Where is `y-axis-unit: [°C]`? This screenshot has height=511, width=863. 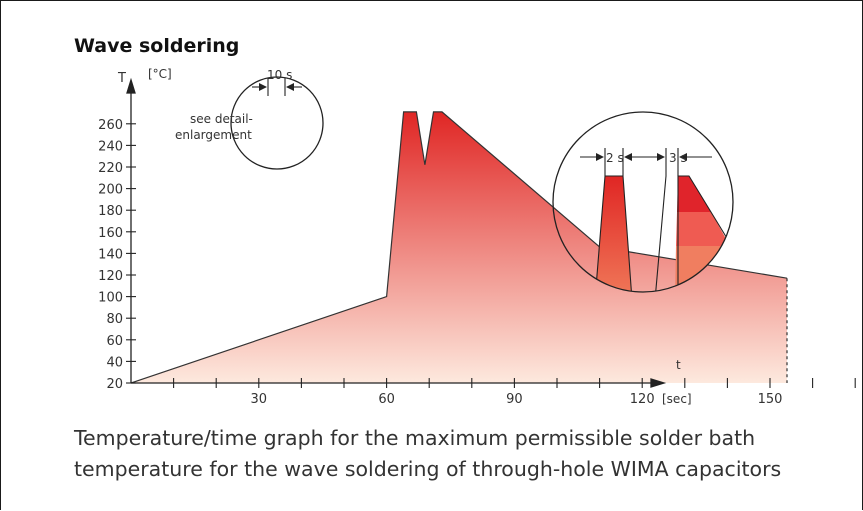
y-axis-unit: [°C] is located at coordinates (160, 74).